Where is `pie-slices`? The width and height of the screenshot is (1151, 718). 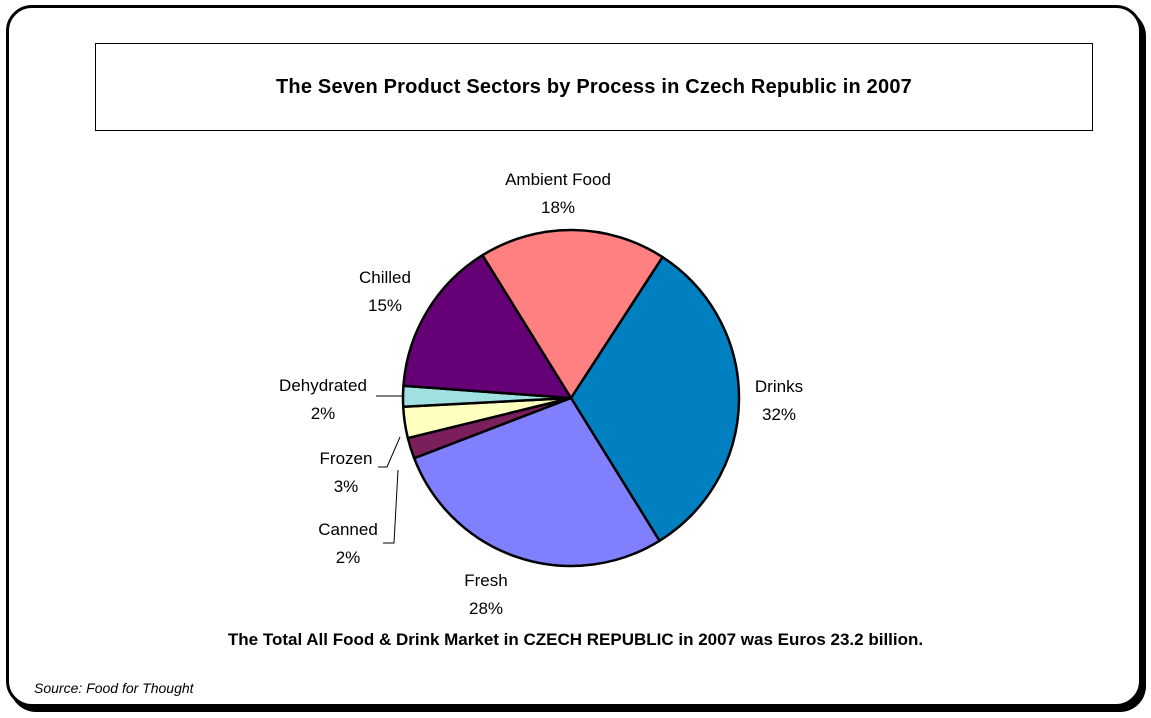
pie-slices is located at coordinates (571, 398).